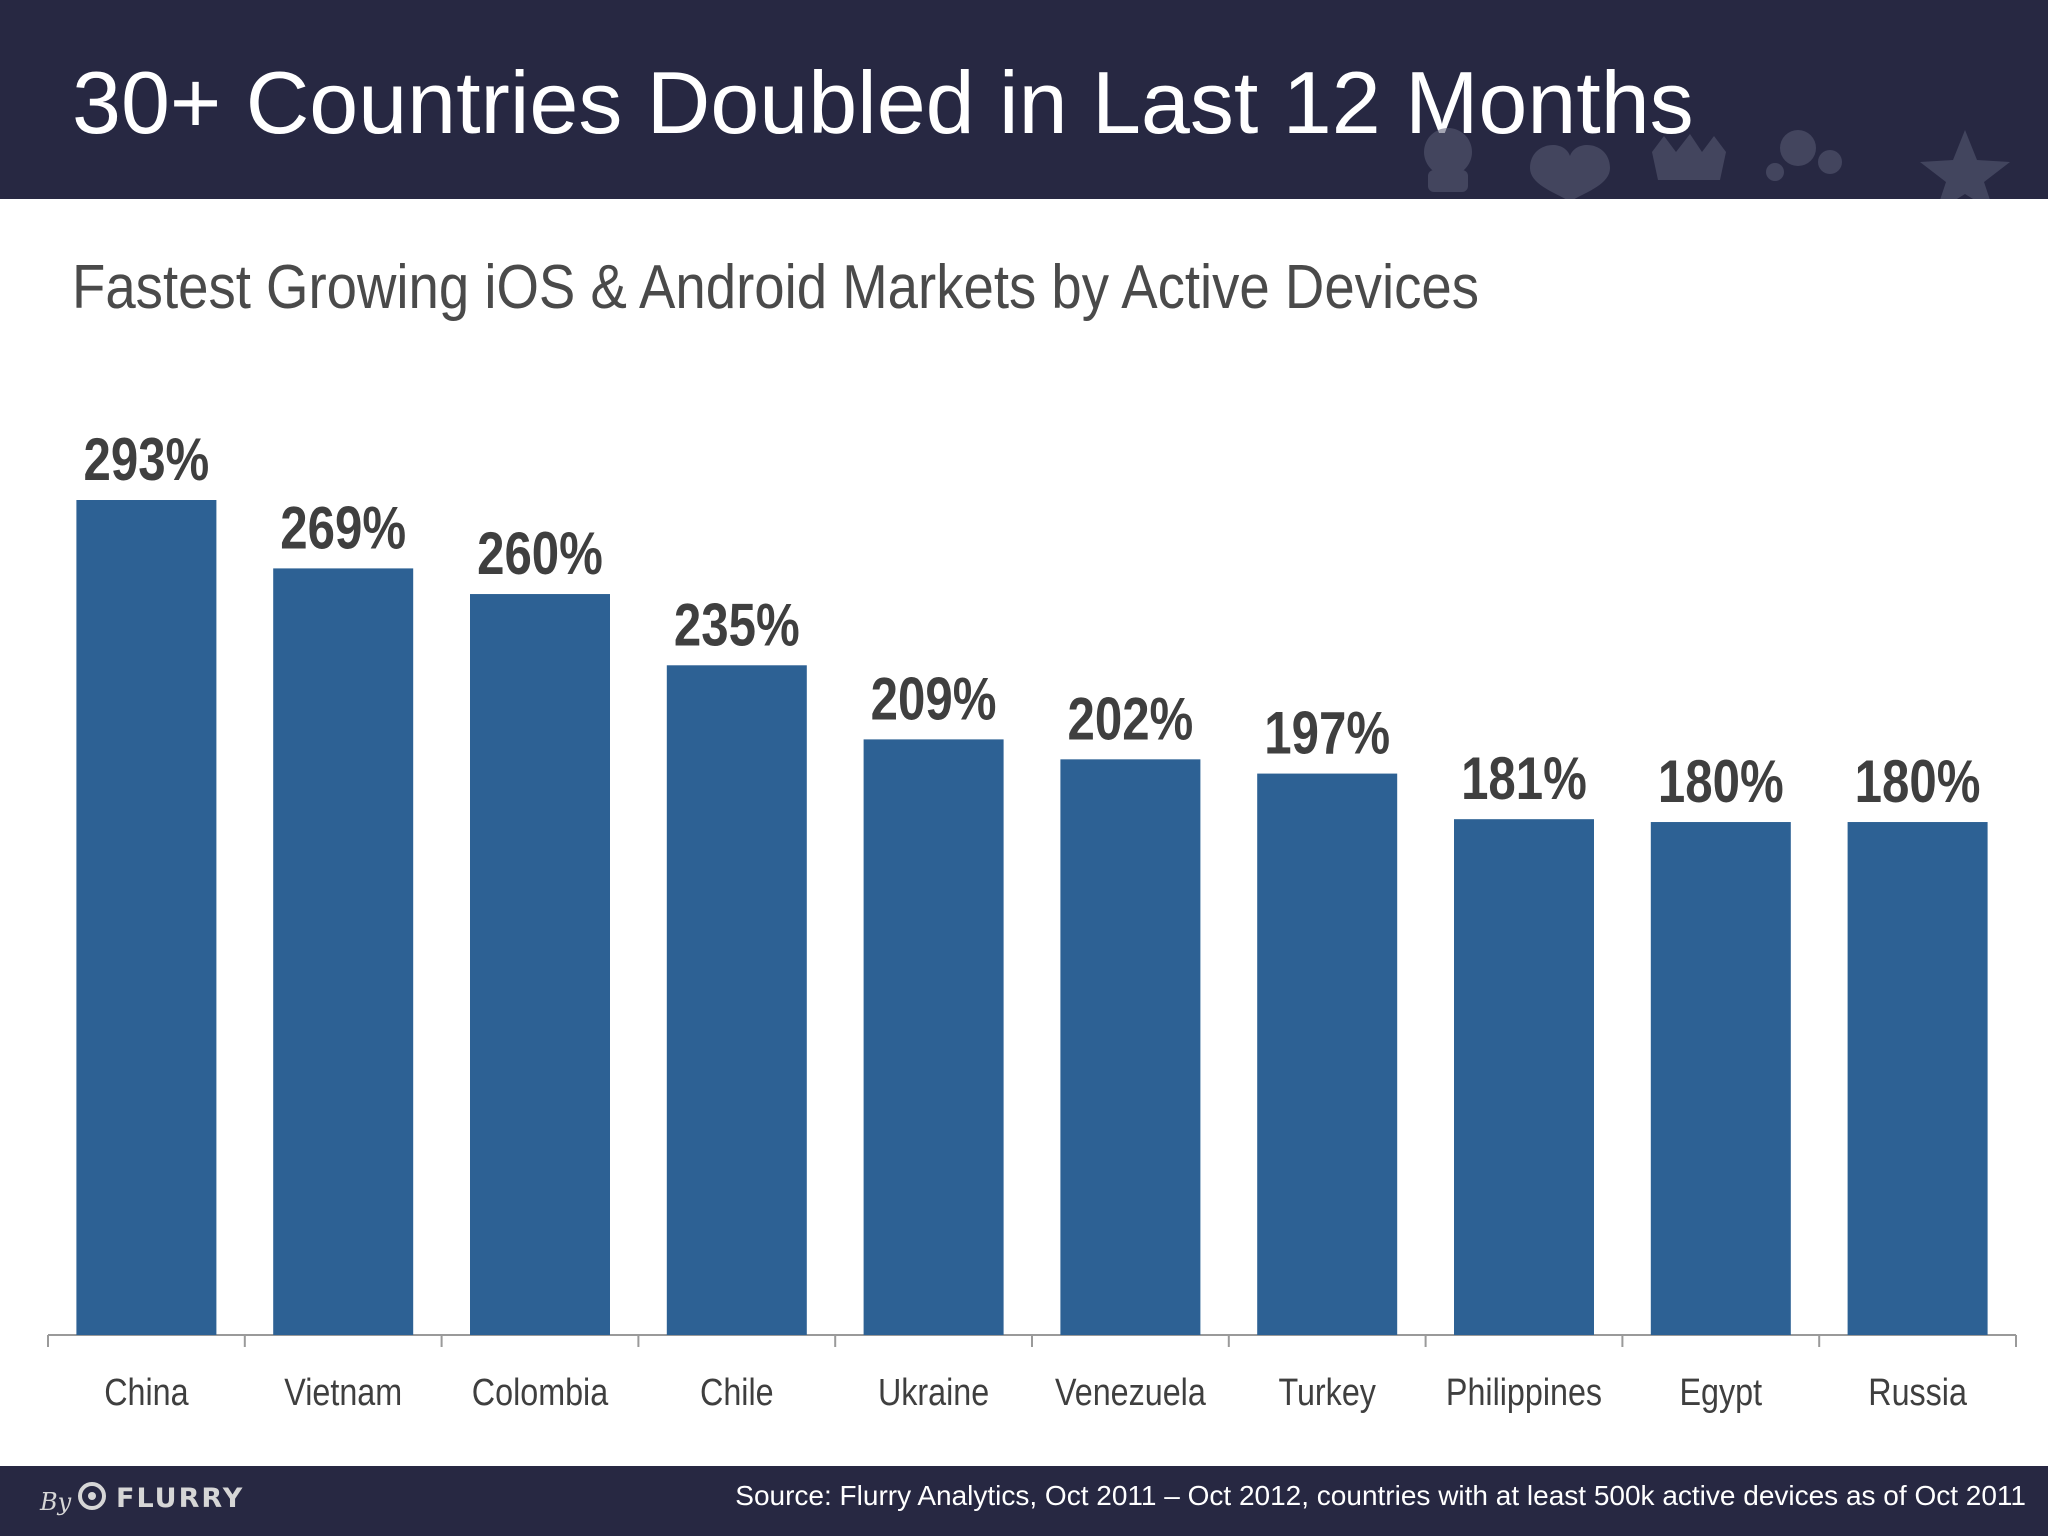 The height and width of the screenshot is (1536, 2048). What do you see at coordinates (1965, 164) in the screenshot?
I see `star-icon` at bounding box center [1965, 164].